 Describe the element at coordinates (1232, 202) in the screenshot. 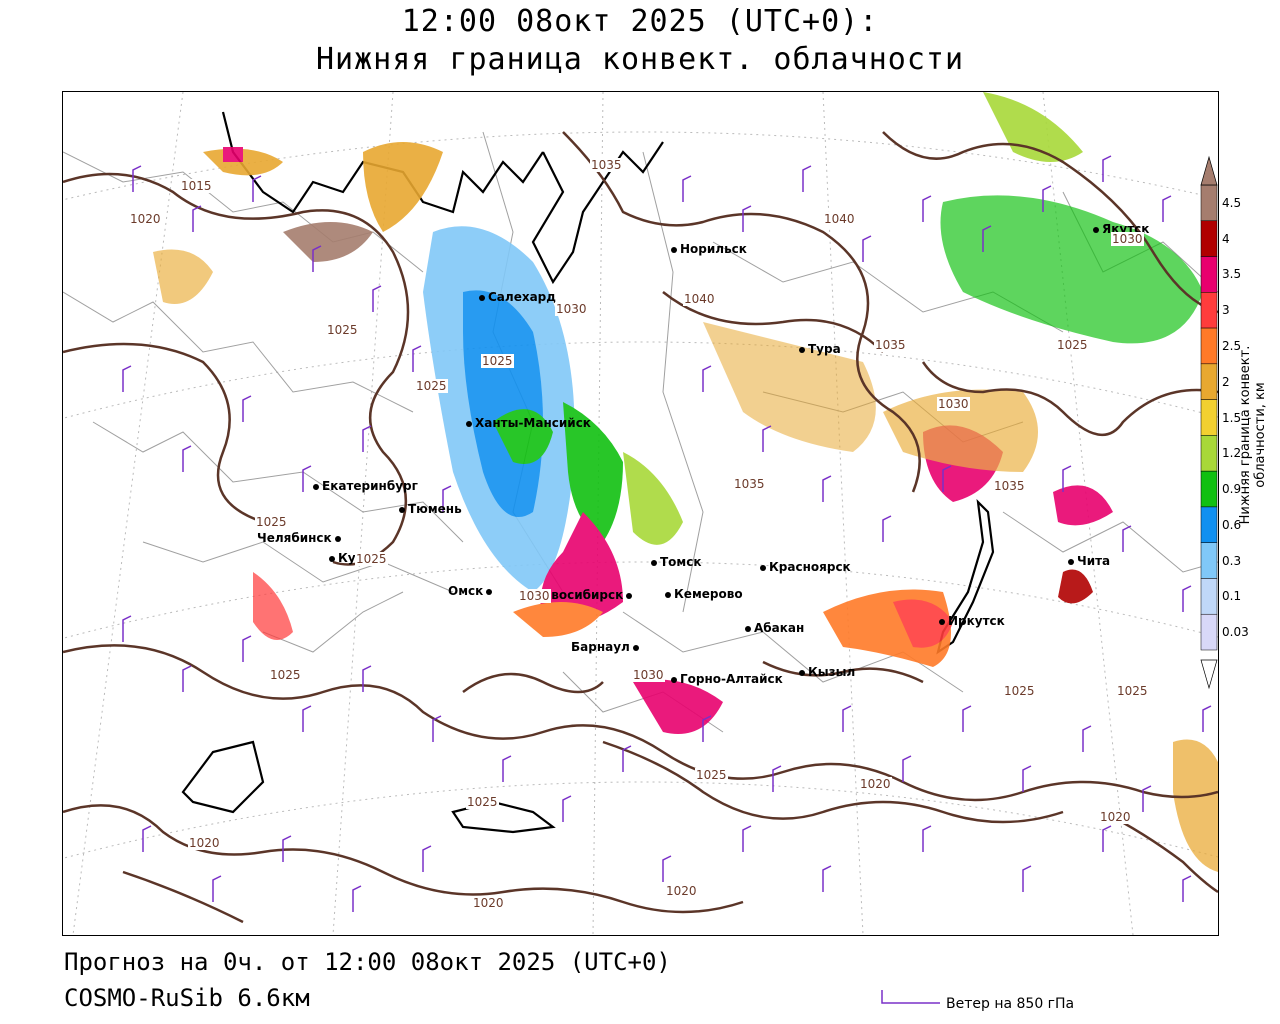

I see `colorbar-tick-label: 4.5` at that location.